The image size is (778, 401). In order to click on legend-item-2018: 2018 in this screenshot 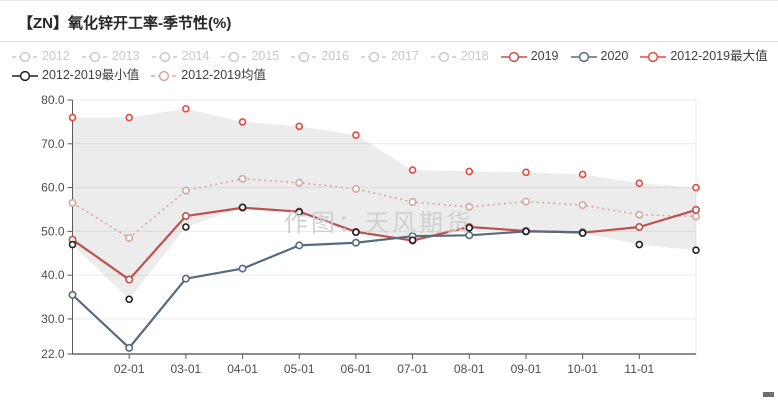, I will do `click(459, 56)`.